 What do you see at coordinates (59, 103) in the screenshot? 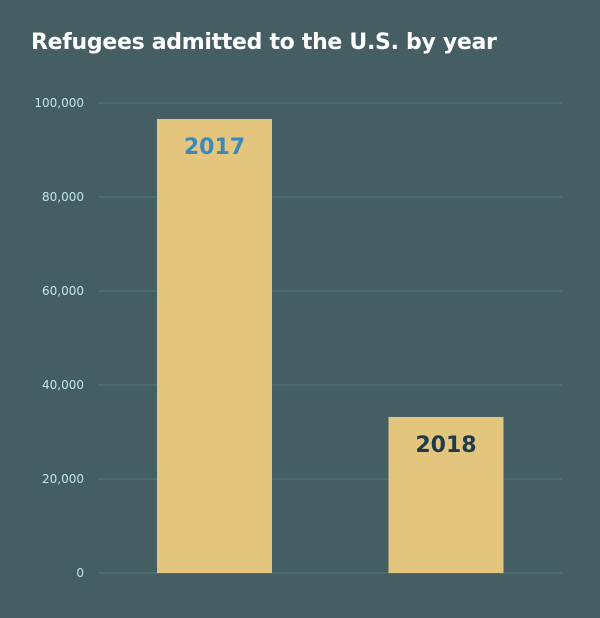
I see `y-tick-label: 100,000` at bounding box center [59, 103].